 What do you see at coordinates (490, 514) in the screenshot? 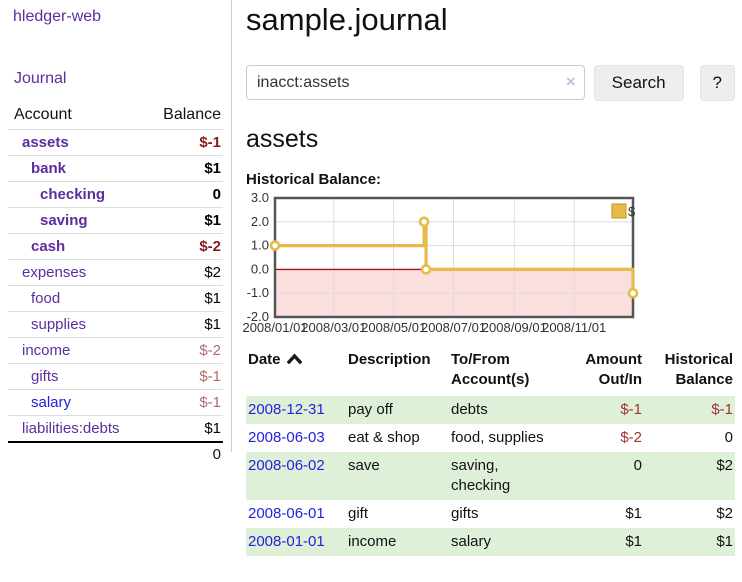
I see `register-row: 2008-06-01 gift gifts $1 $2` at bounding box center [490, 514].